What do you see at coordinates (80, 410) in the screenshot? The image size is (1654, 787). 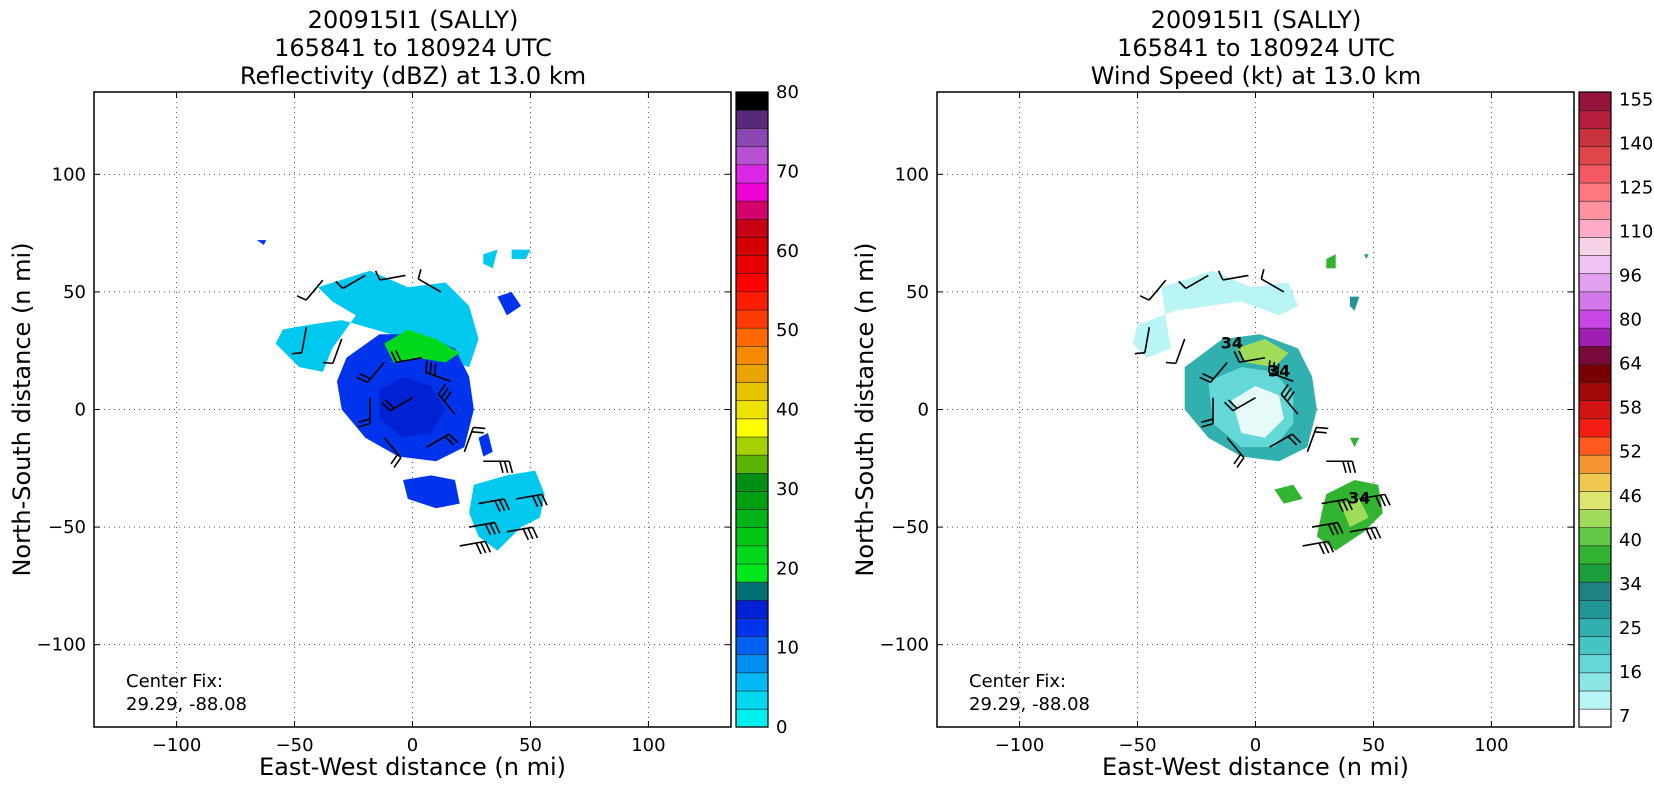 I see `y-tick-label: 0` at bounding box center [80, 410].